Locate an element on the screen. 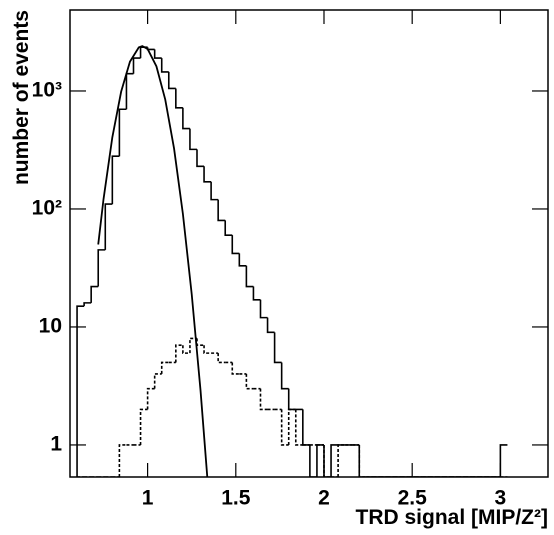 This screenshot has height=535, width=554. y-tick-label: 10² is located at coordinates (47, 208).